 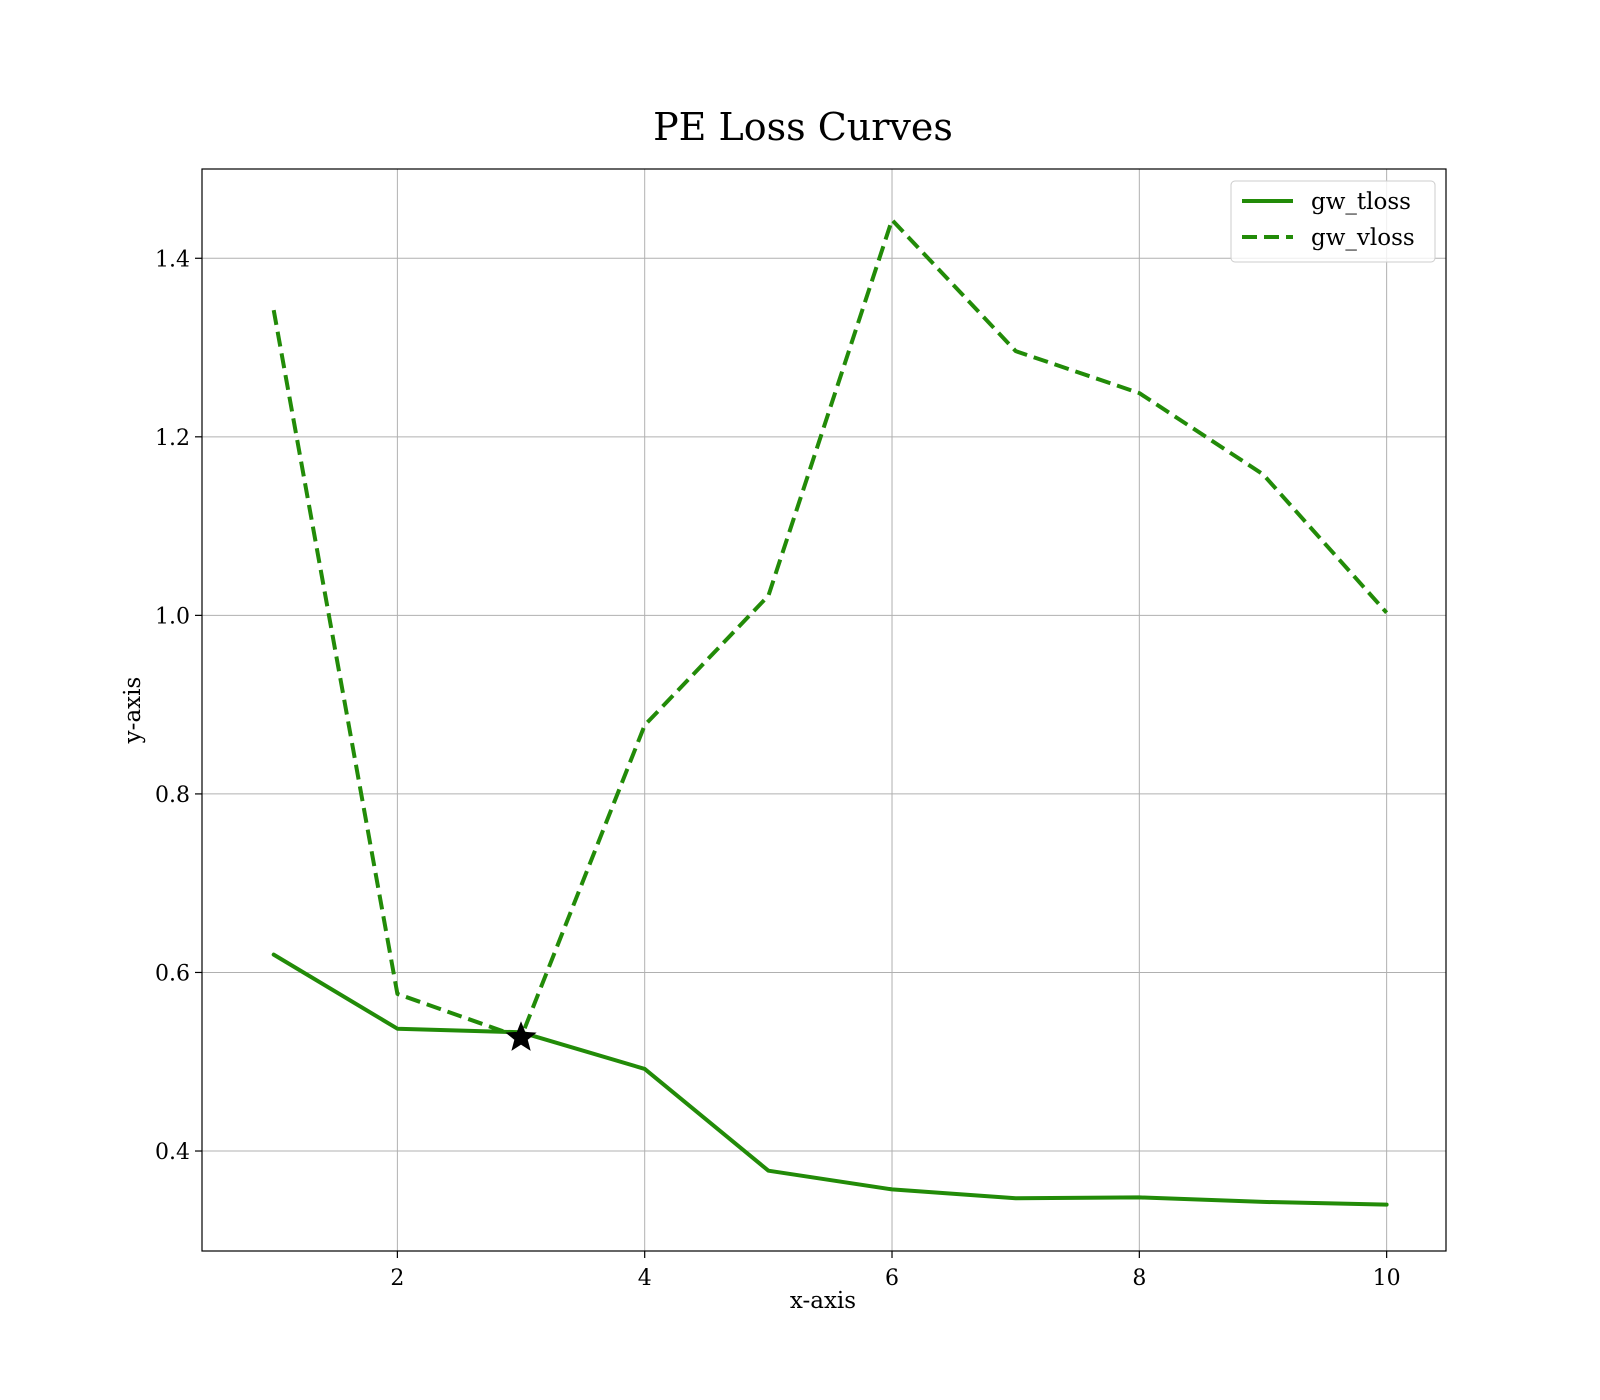 I want to click on legend-label-gw-tloss: gw_tloss, so click(x=1361, y=202).